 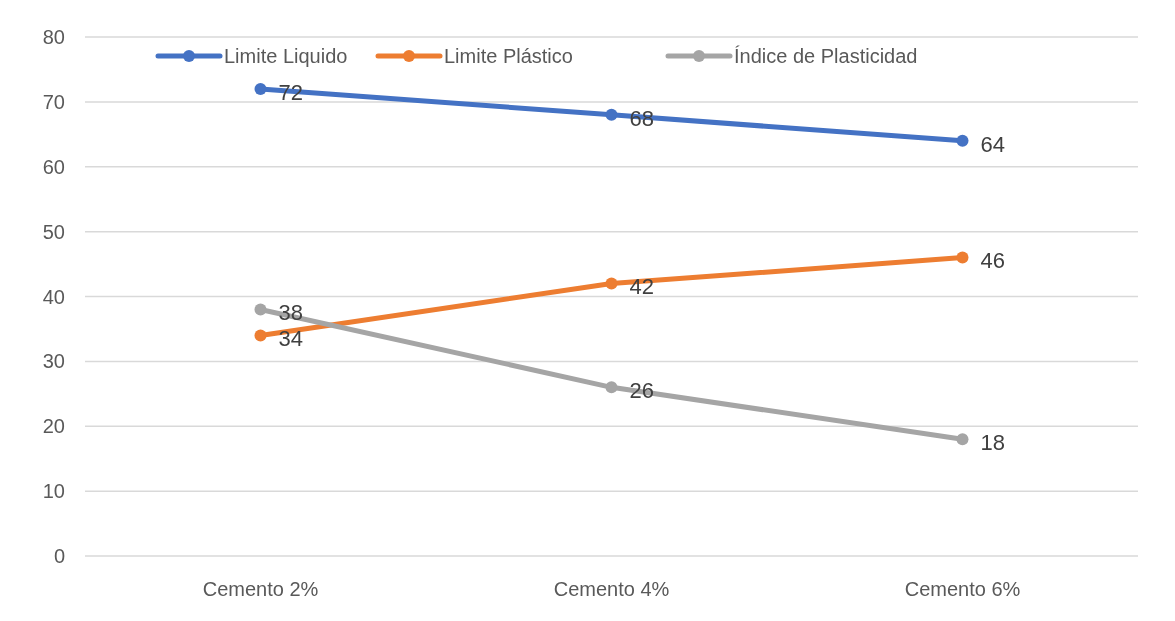 What do you see at coordinates (260, 589) in the screenshot?
I see `x-tick-label: Cemento 2%` at bounding box center [260, 589].